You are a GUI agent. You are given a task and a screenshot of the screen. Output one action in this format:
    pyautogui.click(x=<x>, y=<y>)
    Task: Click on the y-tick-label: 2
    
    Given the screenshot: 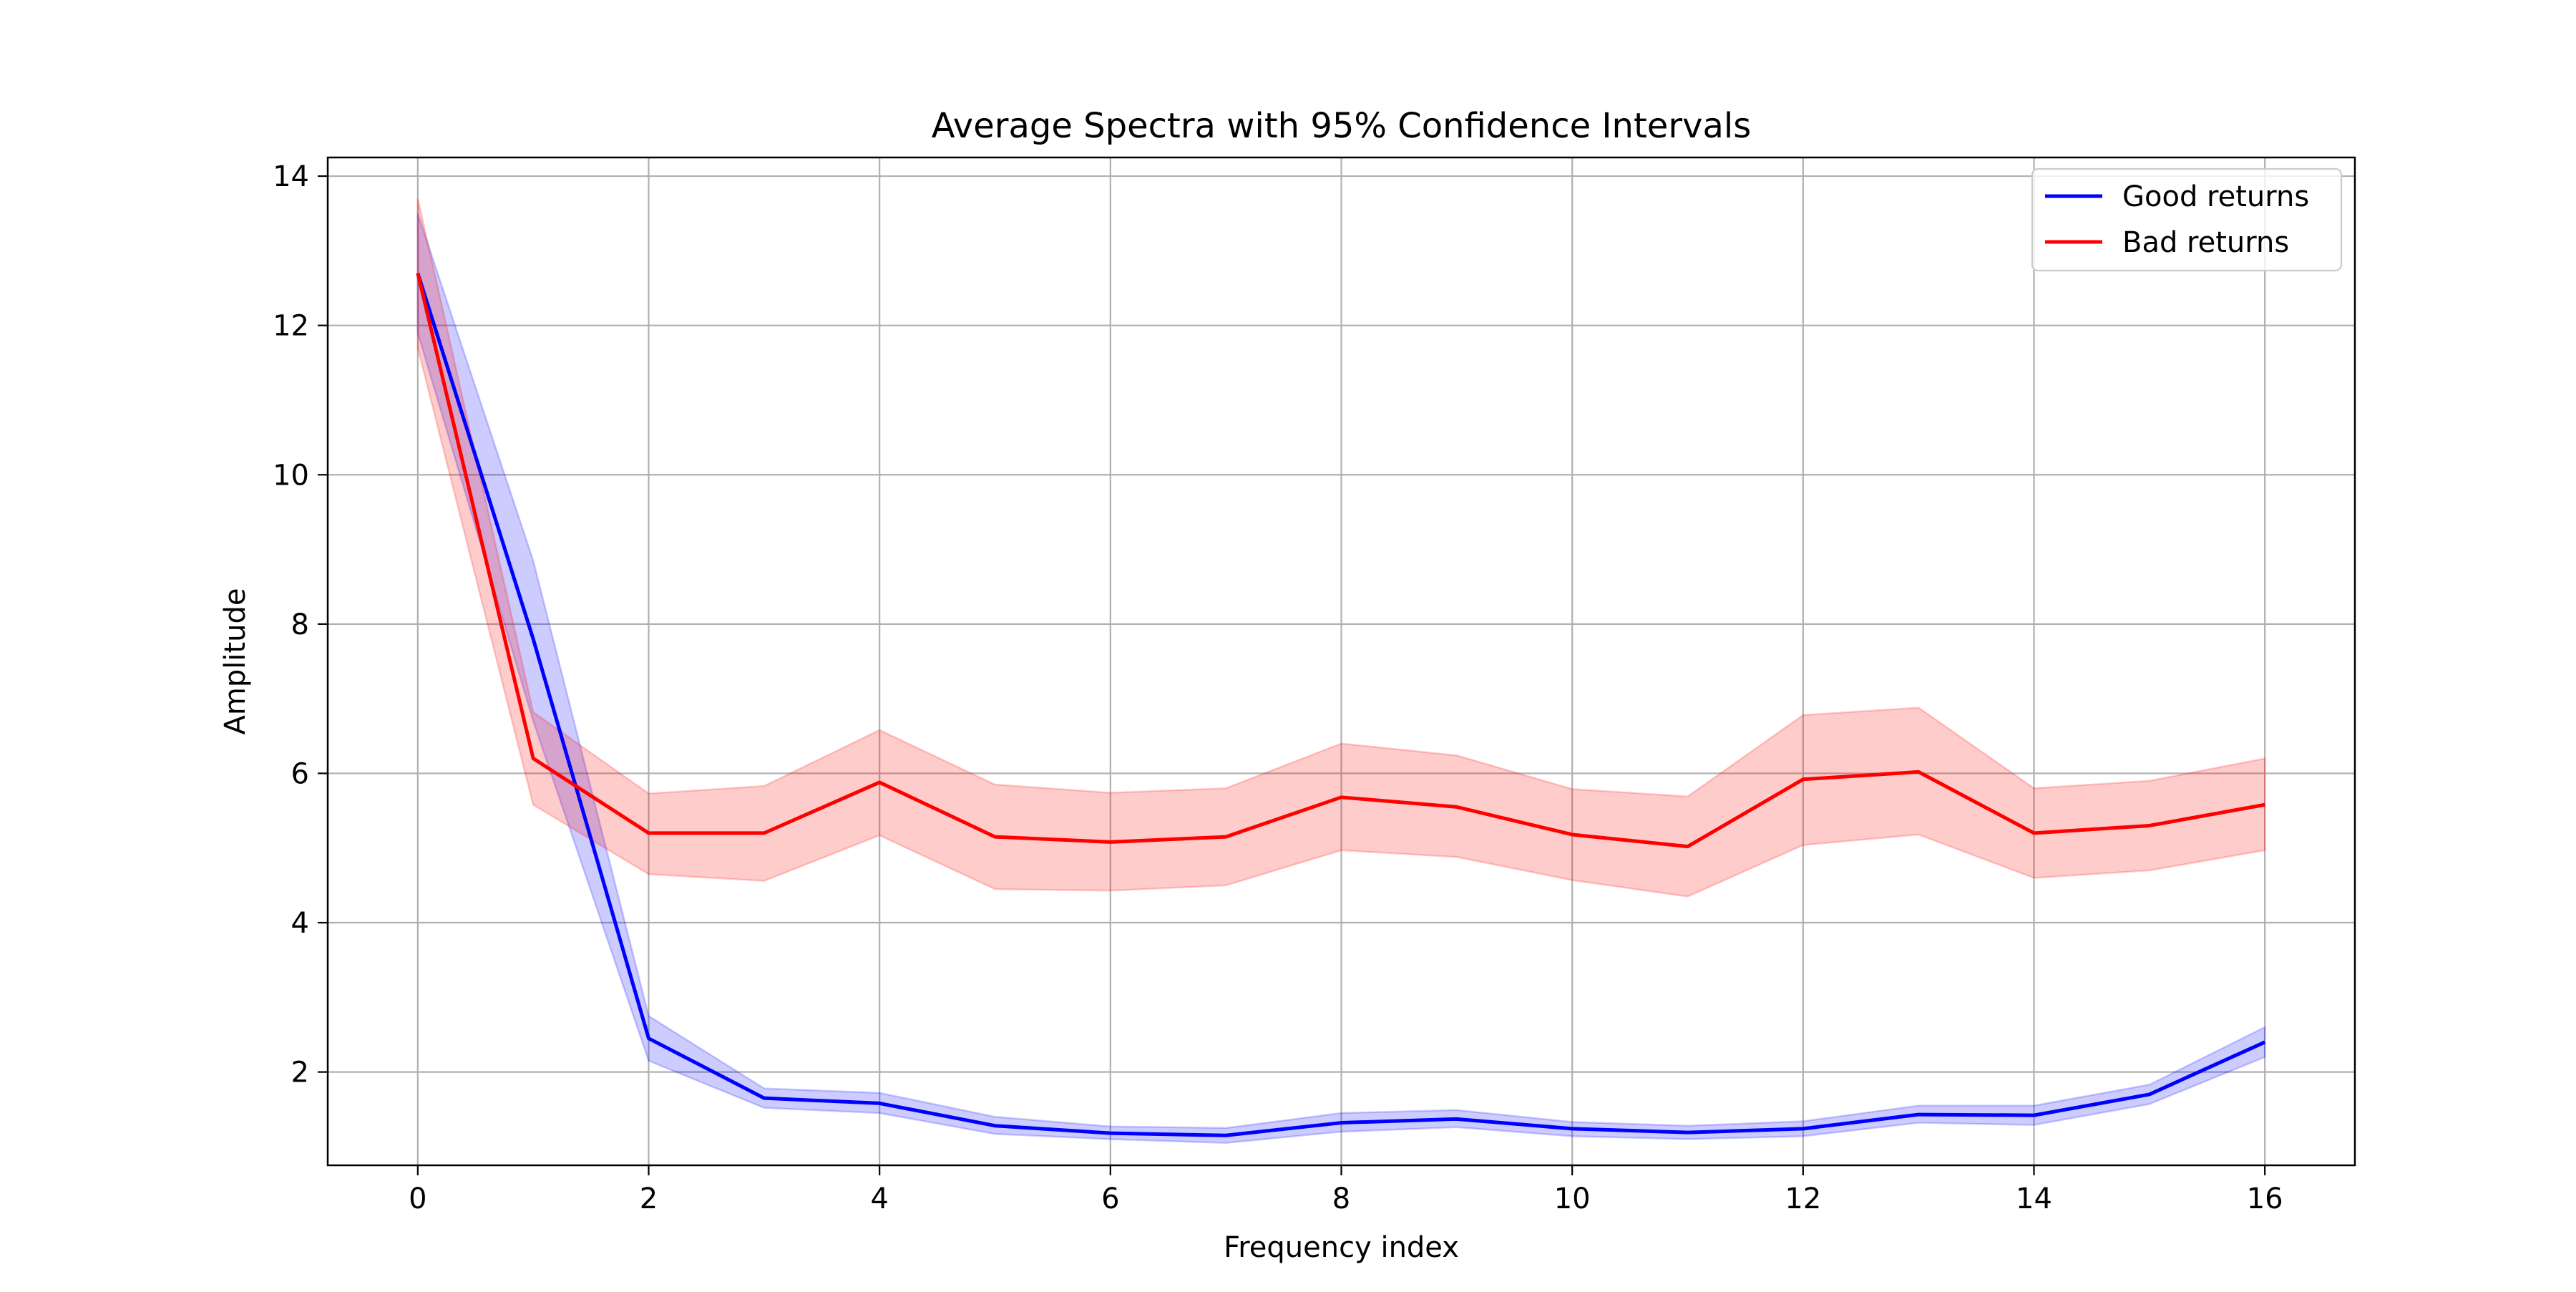 What is the action you would take?
    pyautogui.click(x=300, y=1073)
    